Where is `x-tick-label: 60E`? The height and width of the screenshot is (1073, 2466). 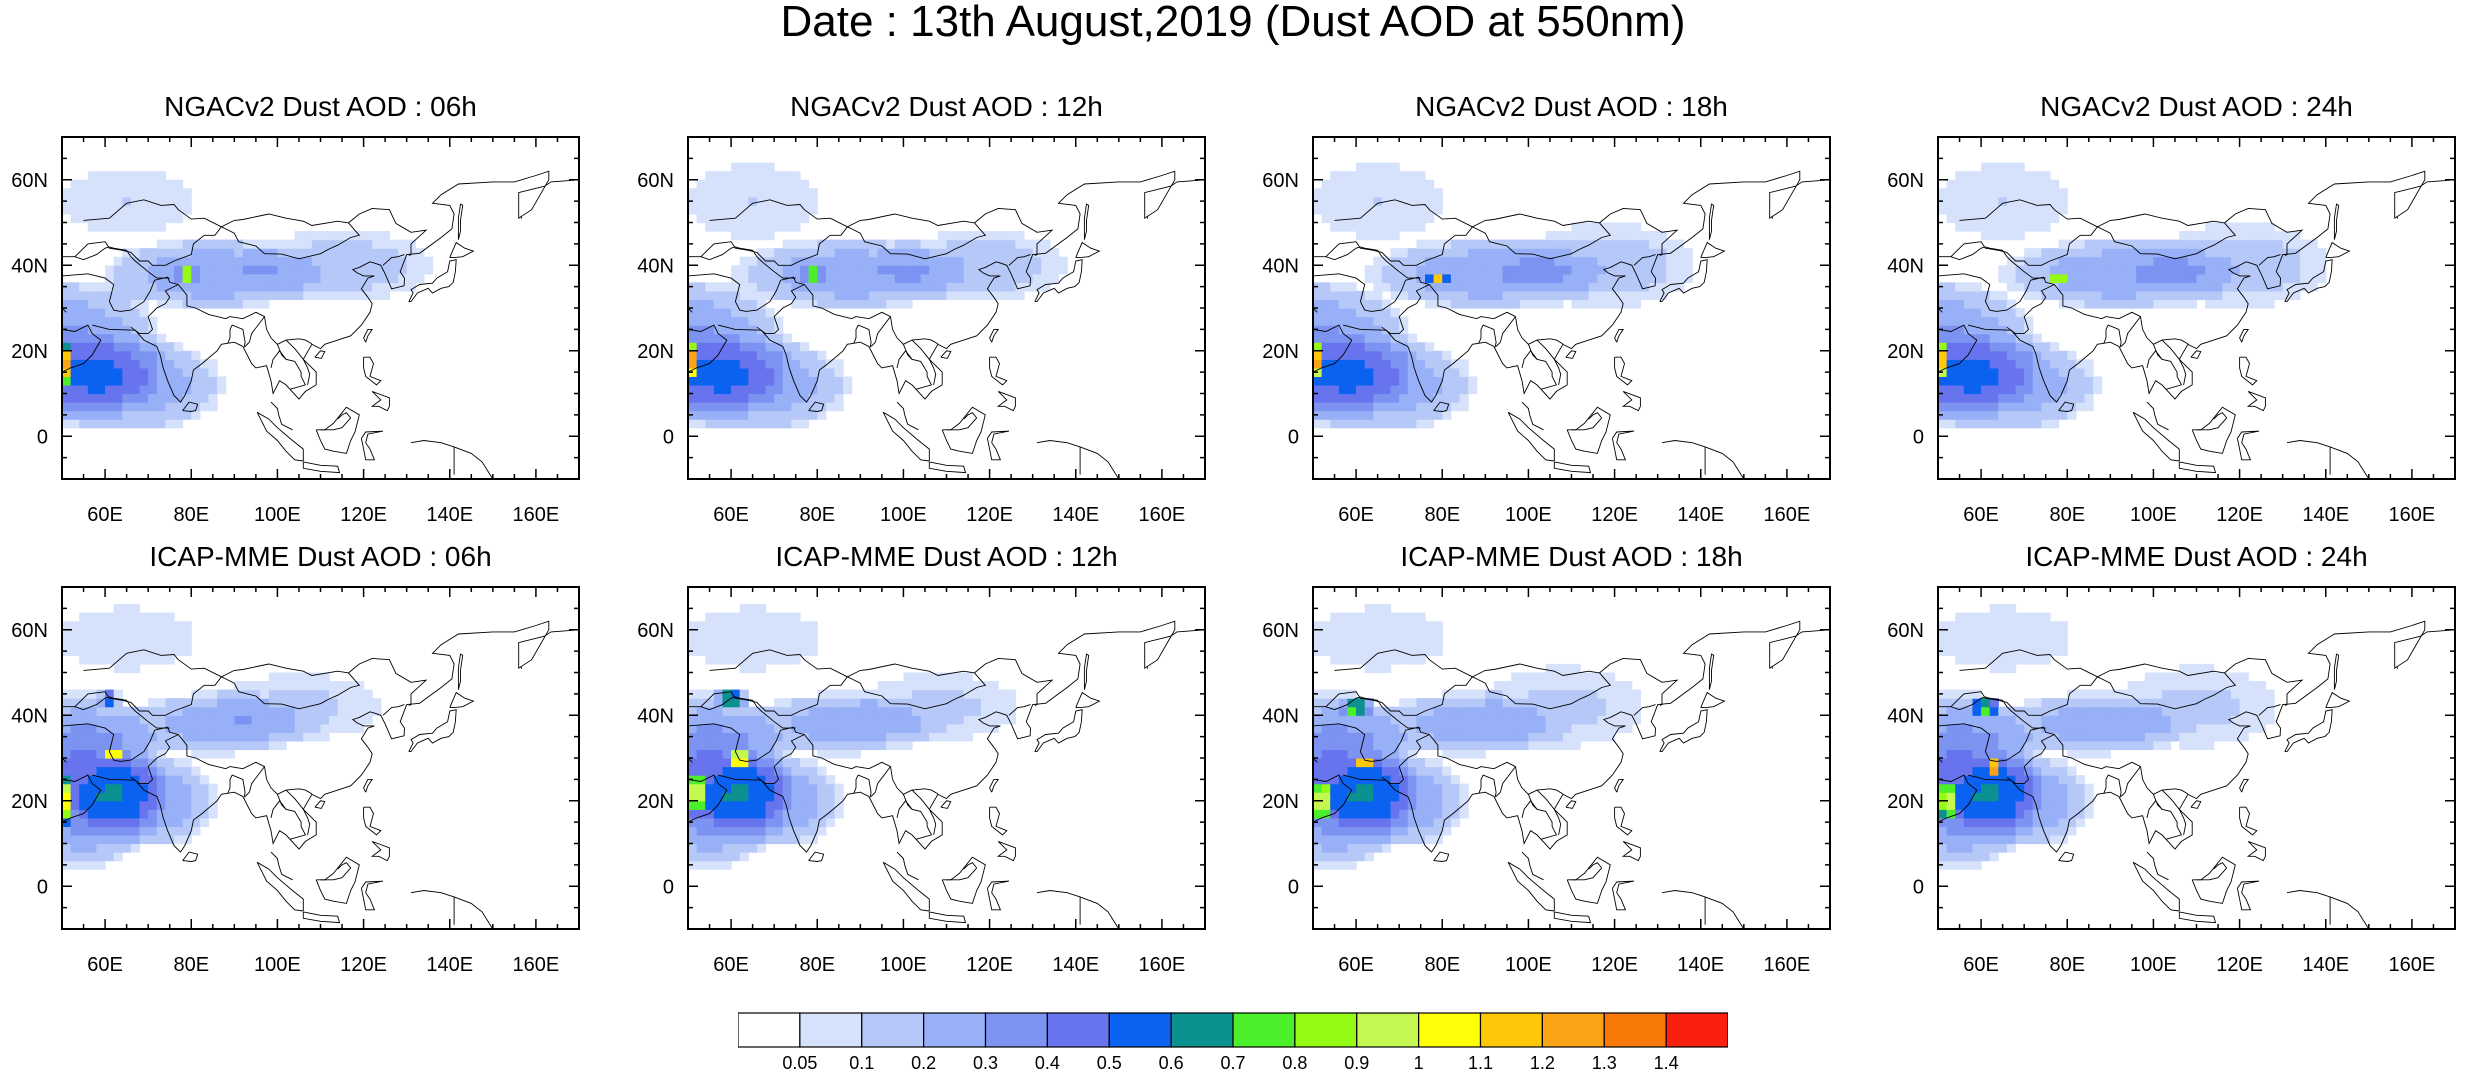 x-tick-label: 60E is located at coordinates (105, 515).